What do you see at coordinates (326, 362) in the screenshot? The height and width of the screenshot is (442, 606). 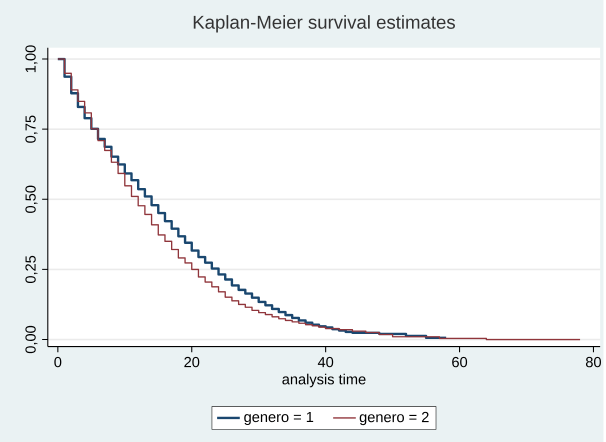 I see `x-tick-label: 40` at bounding box center [326, 362].